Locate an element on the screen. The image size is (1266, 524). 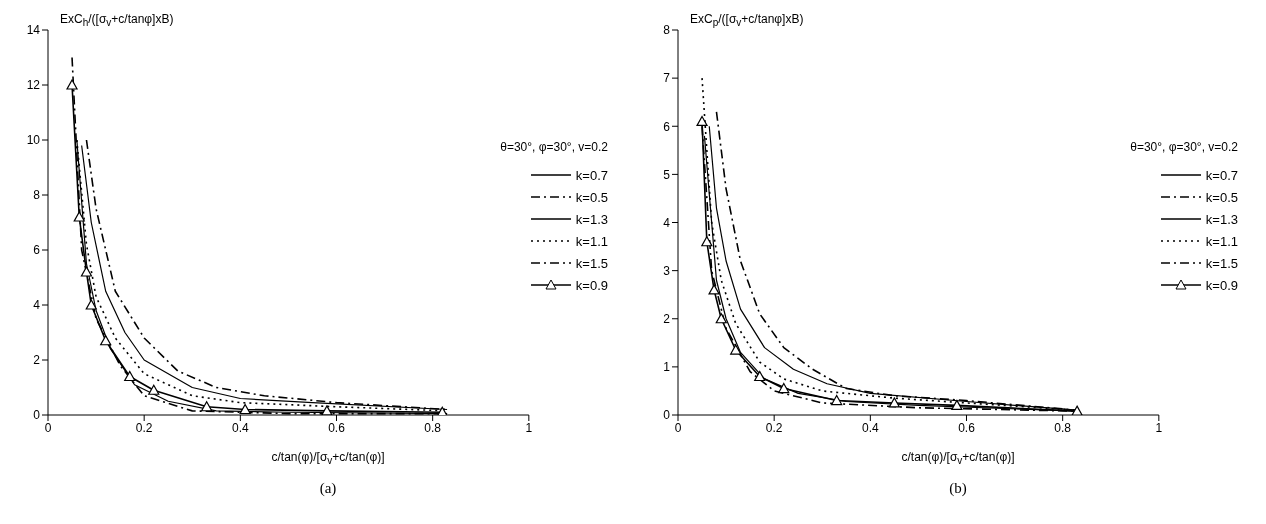
text: (a) is located at coordinates (328, 488).